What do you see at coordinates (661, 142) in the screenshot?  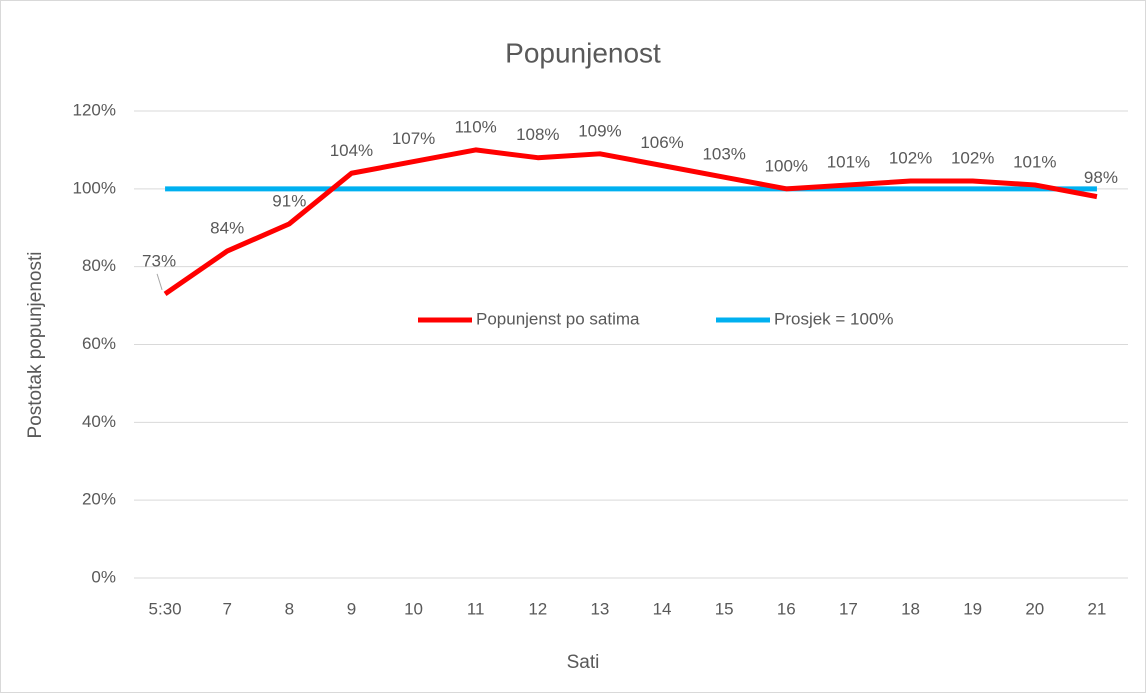 I see `data-label: 106%` at bounding box center [661, 142].